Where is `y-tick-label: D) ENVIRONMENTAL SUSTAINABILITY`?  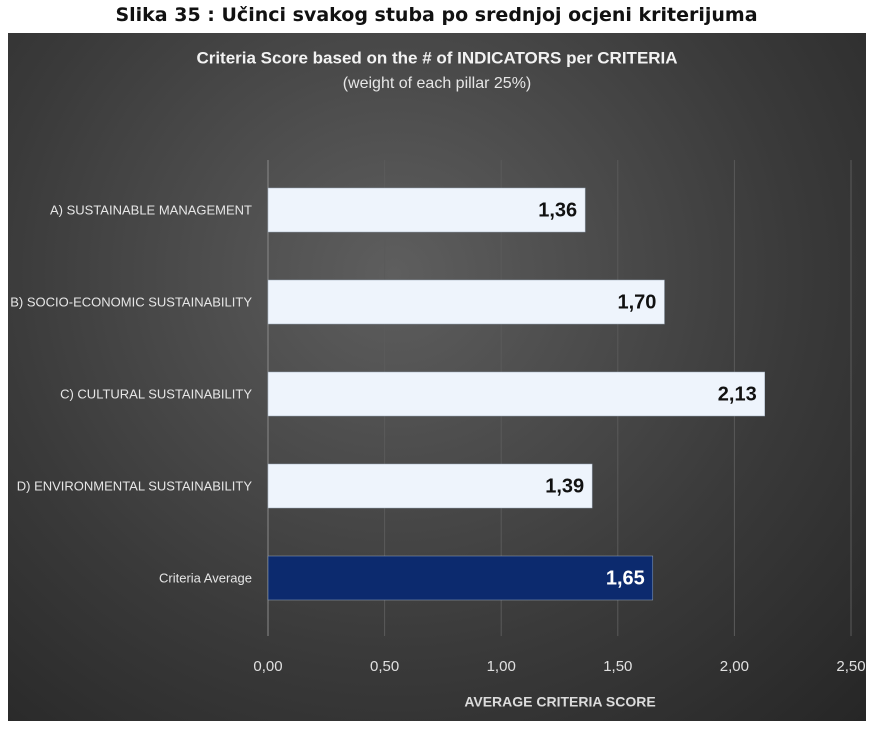 y-tick-label: D) ENVIRONMENTAL SUSTAINABILITY is located at coordinates (134, 486).